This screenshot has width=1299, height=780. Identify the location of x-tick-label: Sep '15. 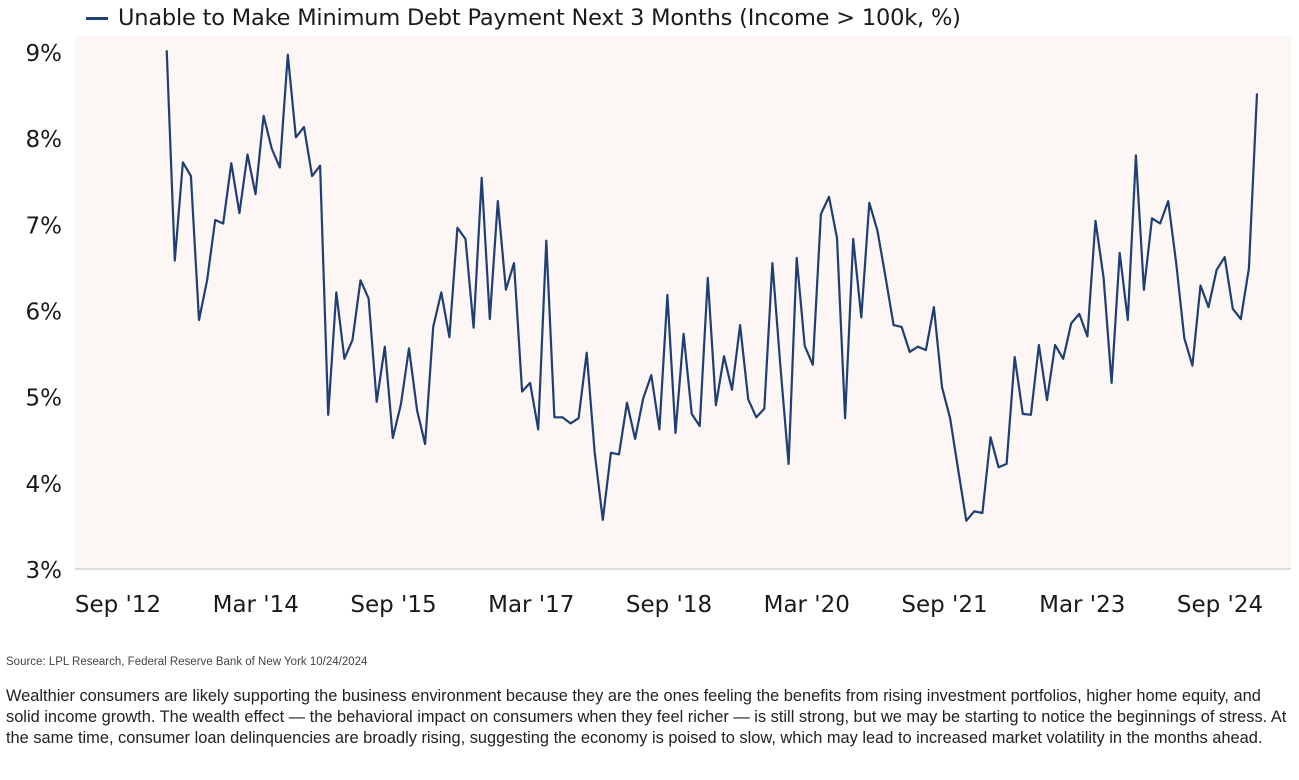
(393, 605).